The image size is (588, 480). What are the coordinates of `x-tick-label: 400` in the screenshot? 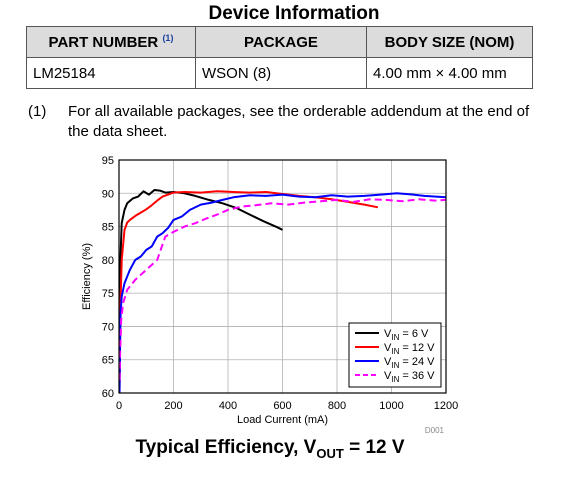 It's located at (228, 406).